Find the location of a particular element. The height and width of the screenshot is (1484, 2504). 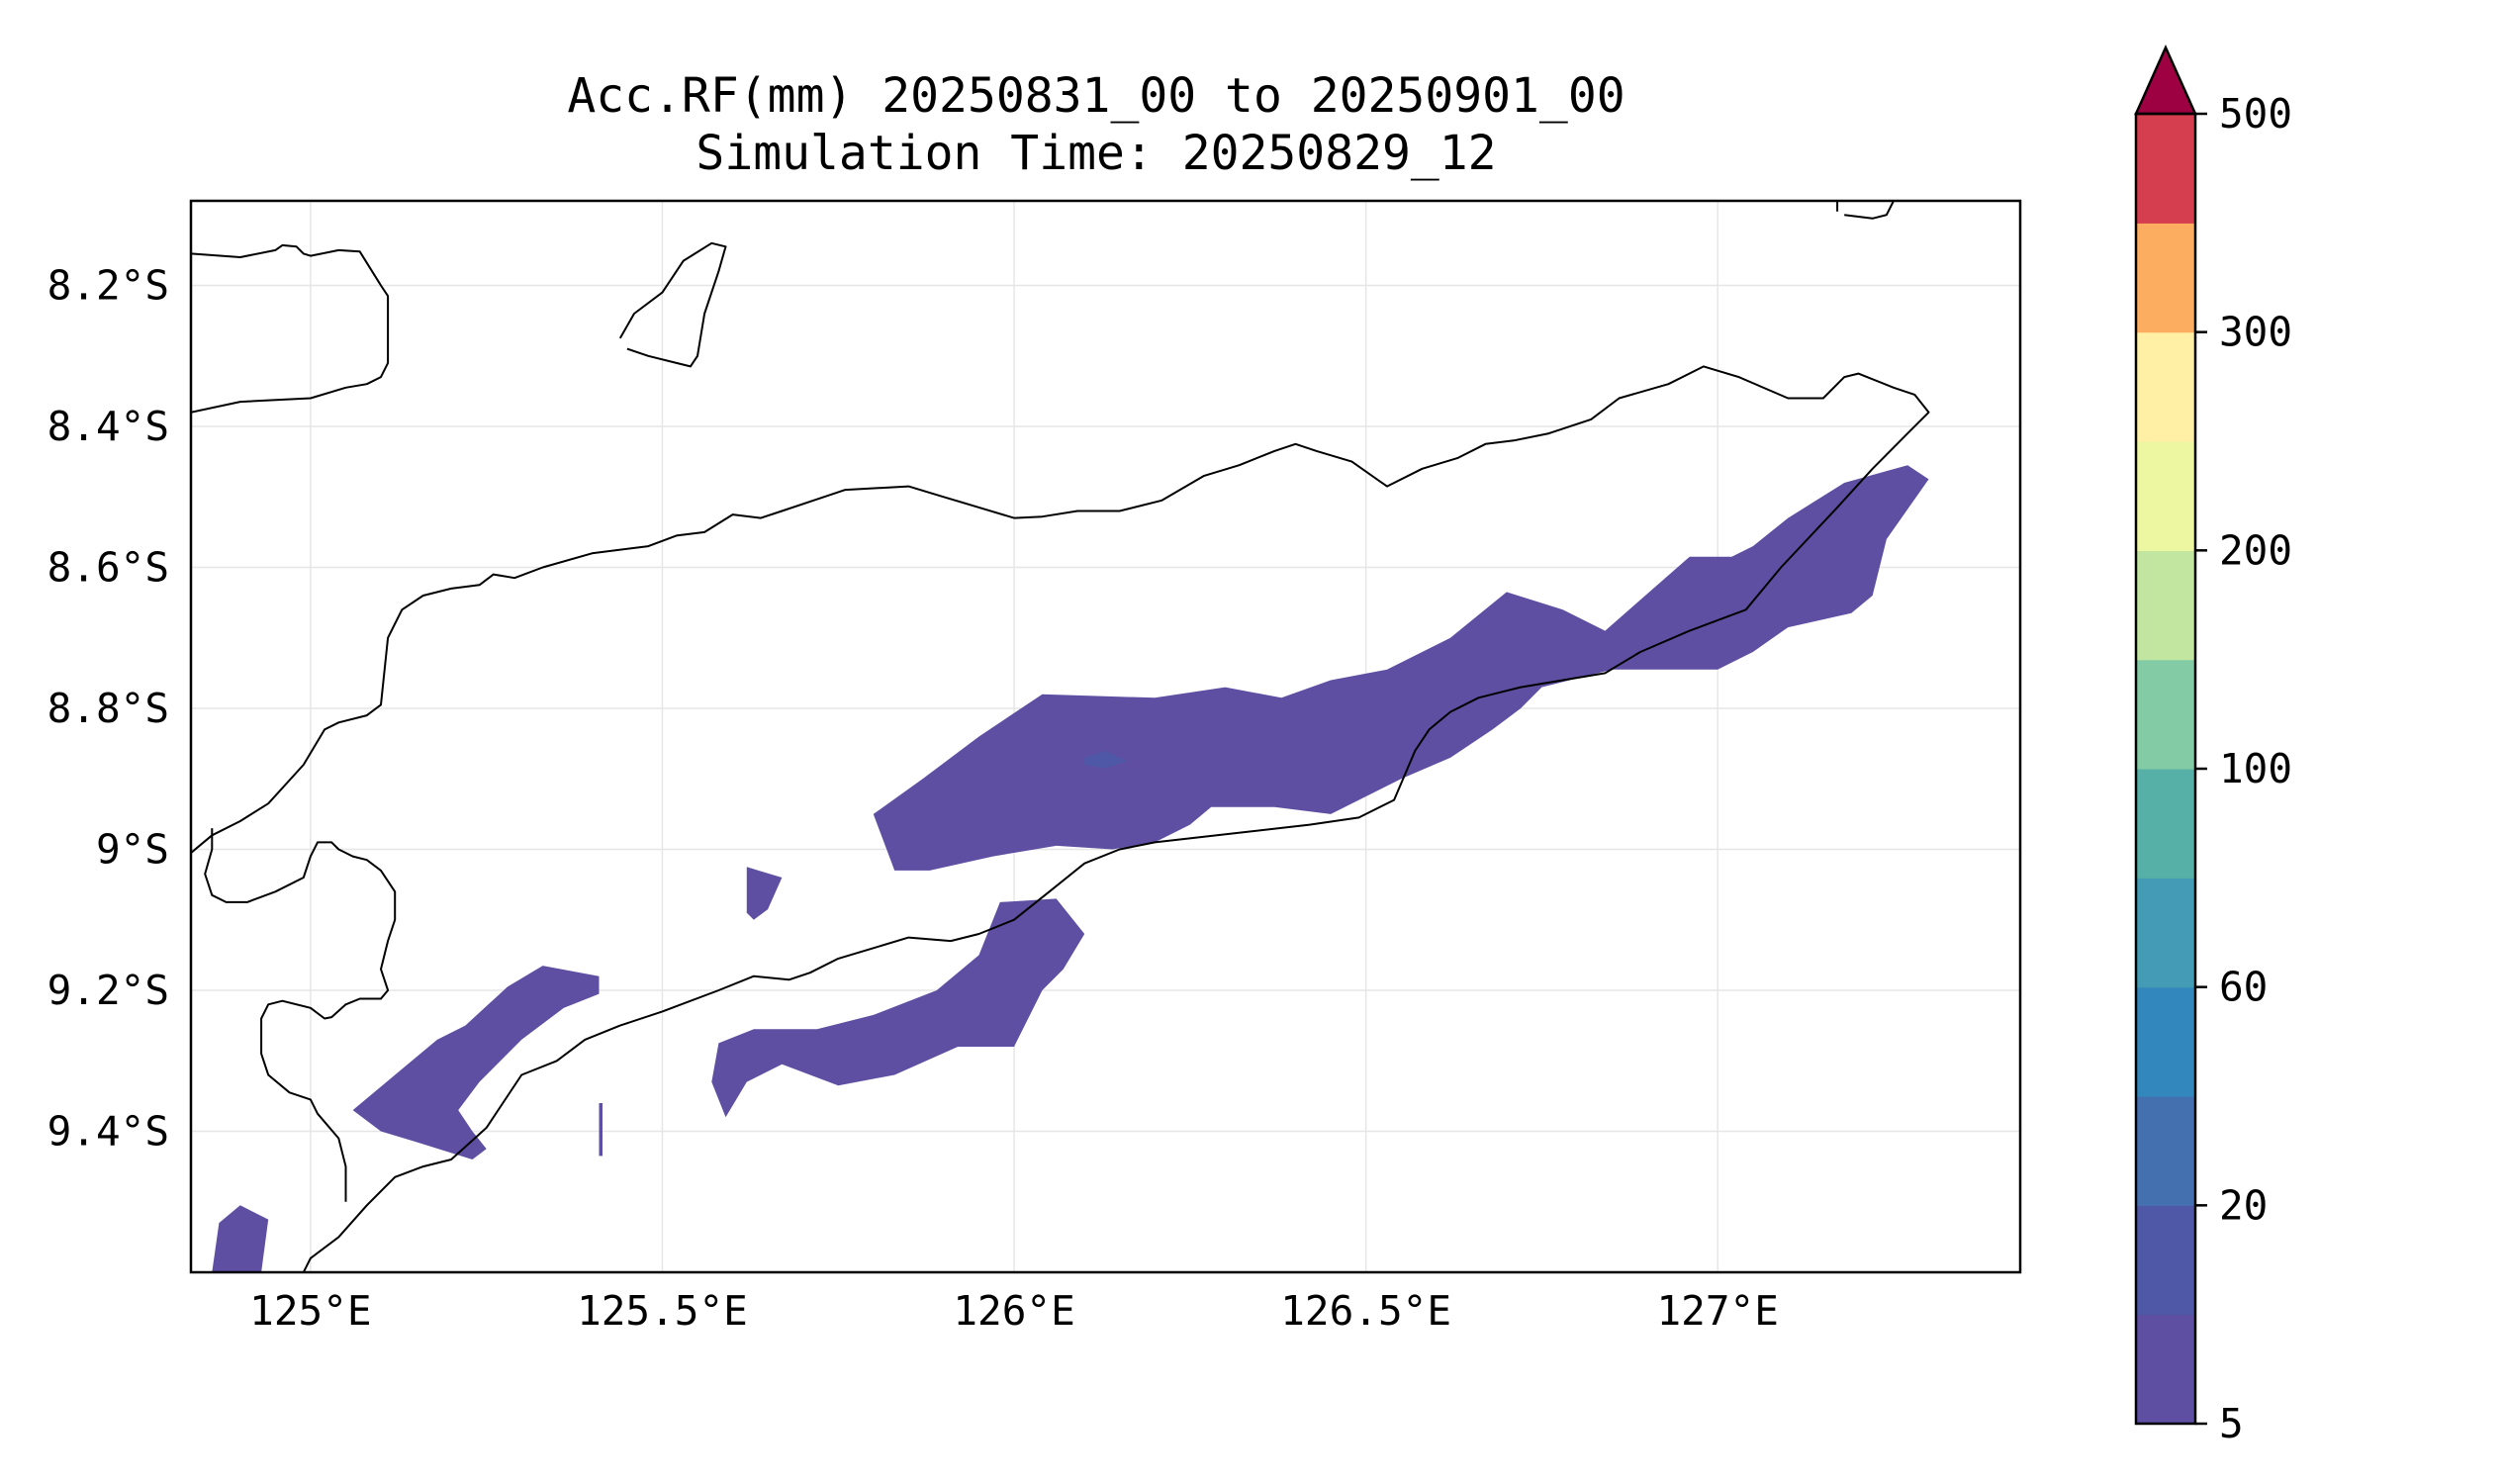

y-tick-label: 9.4°S is located at coordinates (108, 1132).